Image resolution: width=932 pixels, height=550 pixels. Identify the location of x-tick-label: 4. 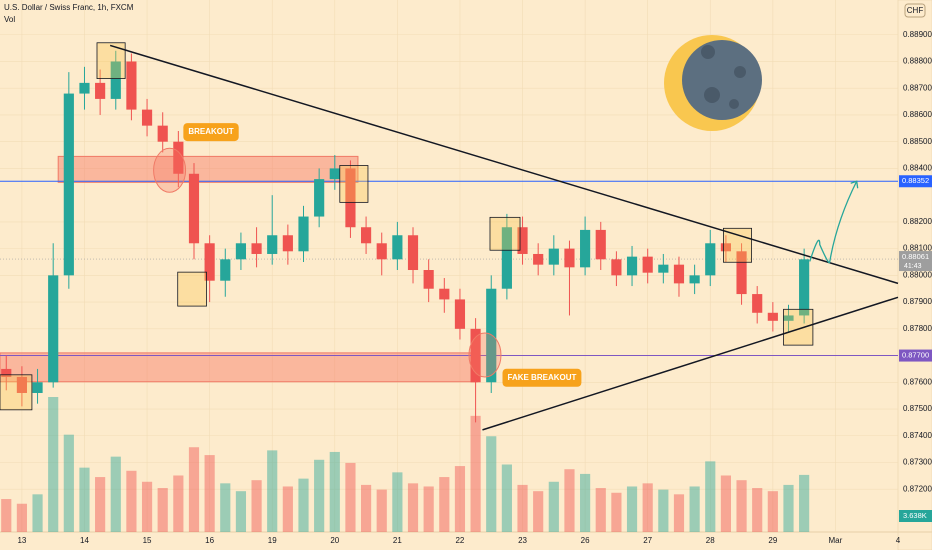
(898, 540).